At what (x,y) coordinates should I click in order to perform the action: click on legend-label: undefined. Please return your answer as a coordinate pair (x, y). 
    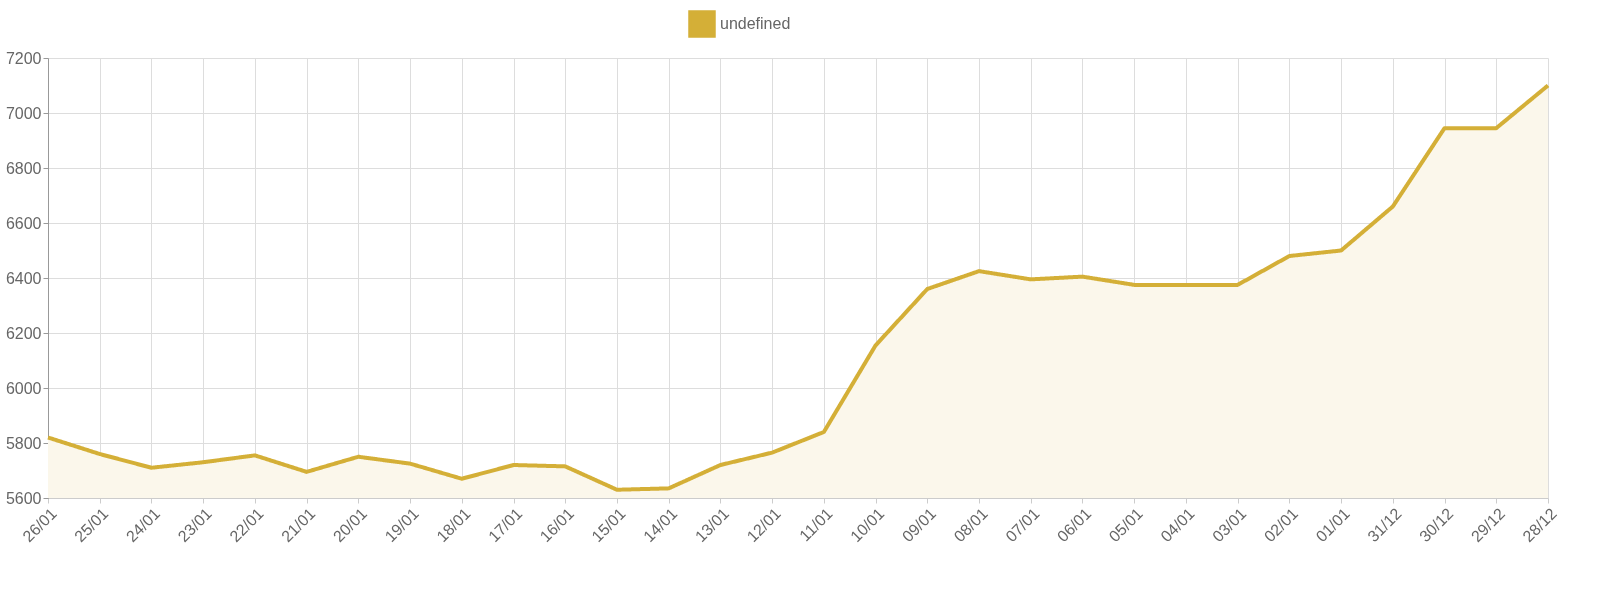
    Looking at the image, I should click on (755, 23).